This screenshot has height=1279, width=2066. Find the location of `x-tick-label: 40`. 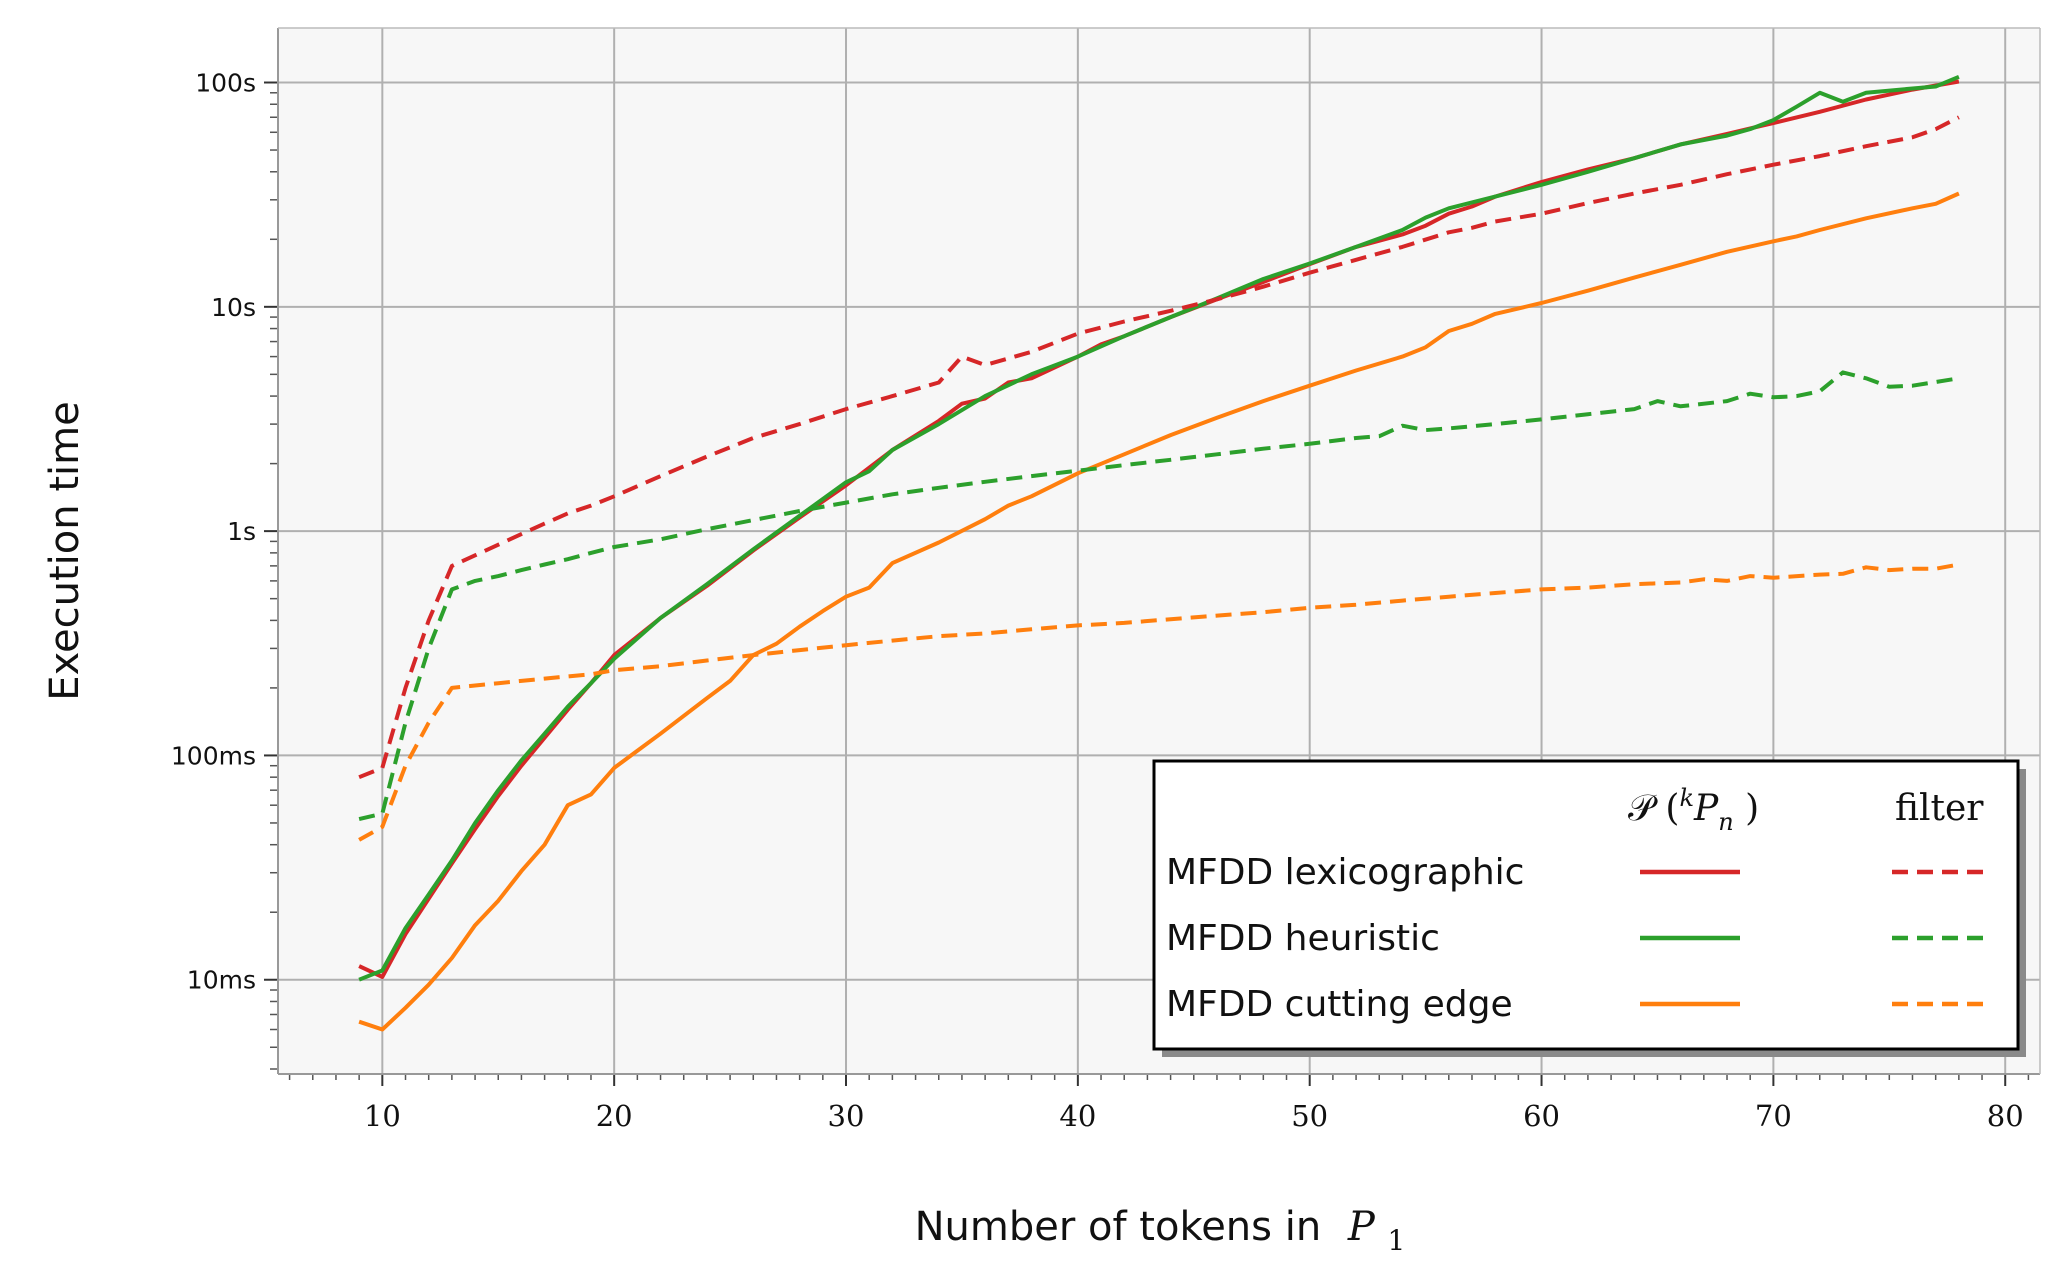

x-tick-label: 40 is located at coordinates (1077, 1116).